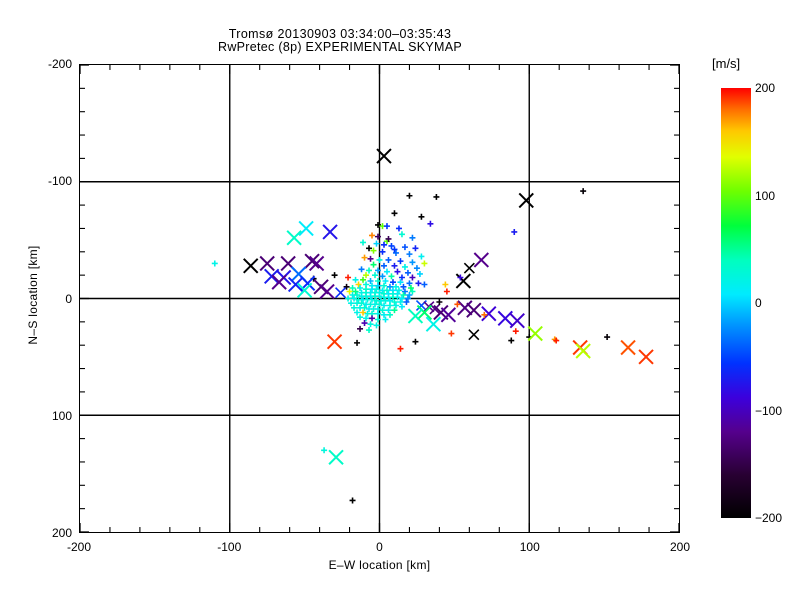 This screenshot has height=600, width=800. What do you see at coordinates (379, 547) in the screenshot?
I see `x-tick-label: 0` at bounding box center [379, 547].